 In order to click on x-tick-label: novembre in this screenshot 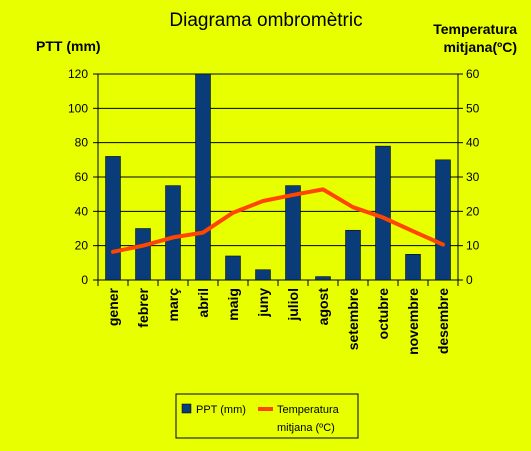, I will do `click(413, 321)`.